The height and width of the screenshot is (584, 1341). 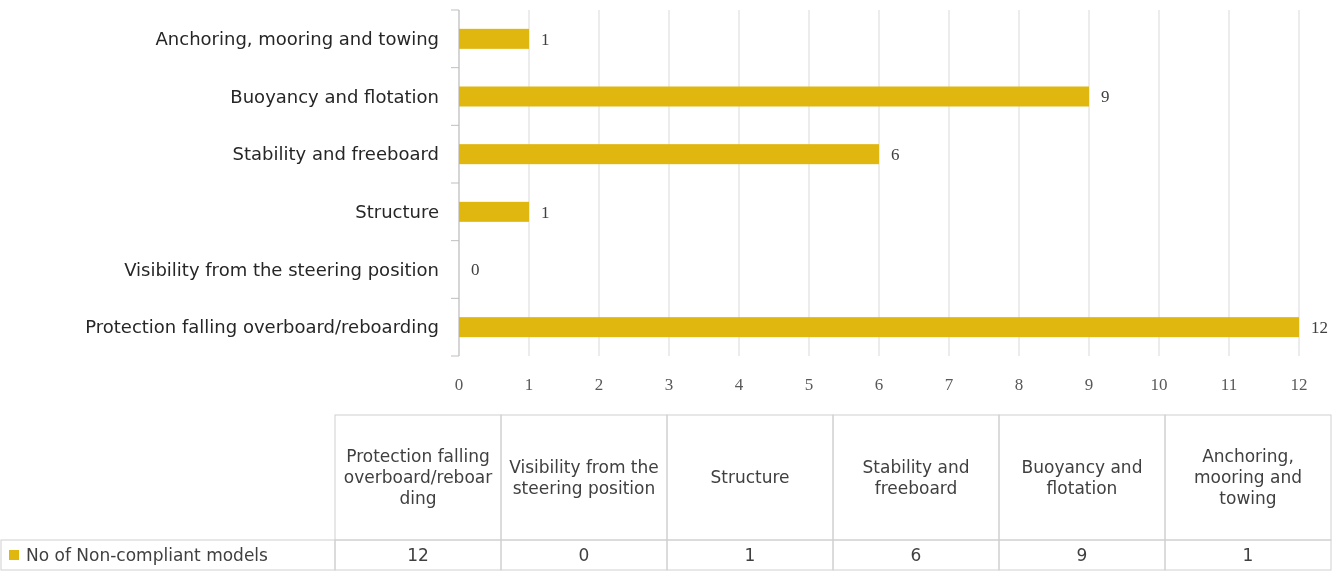 I want to click on x-tick-label: 12, so click(x=1299, y=384).